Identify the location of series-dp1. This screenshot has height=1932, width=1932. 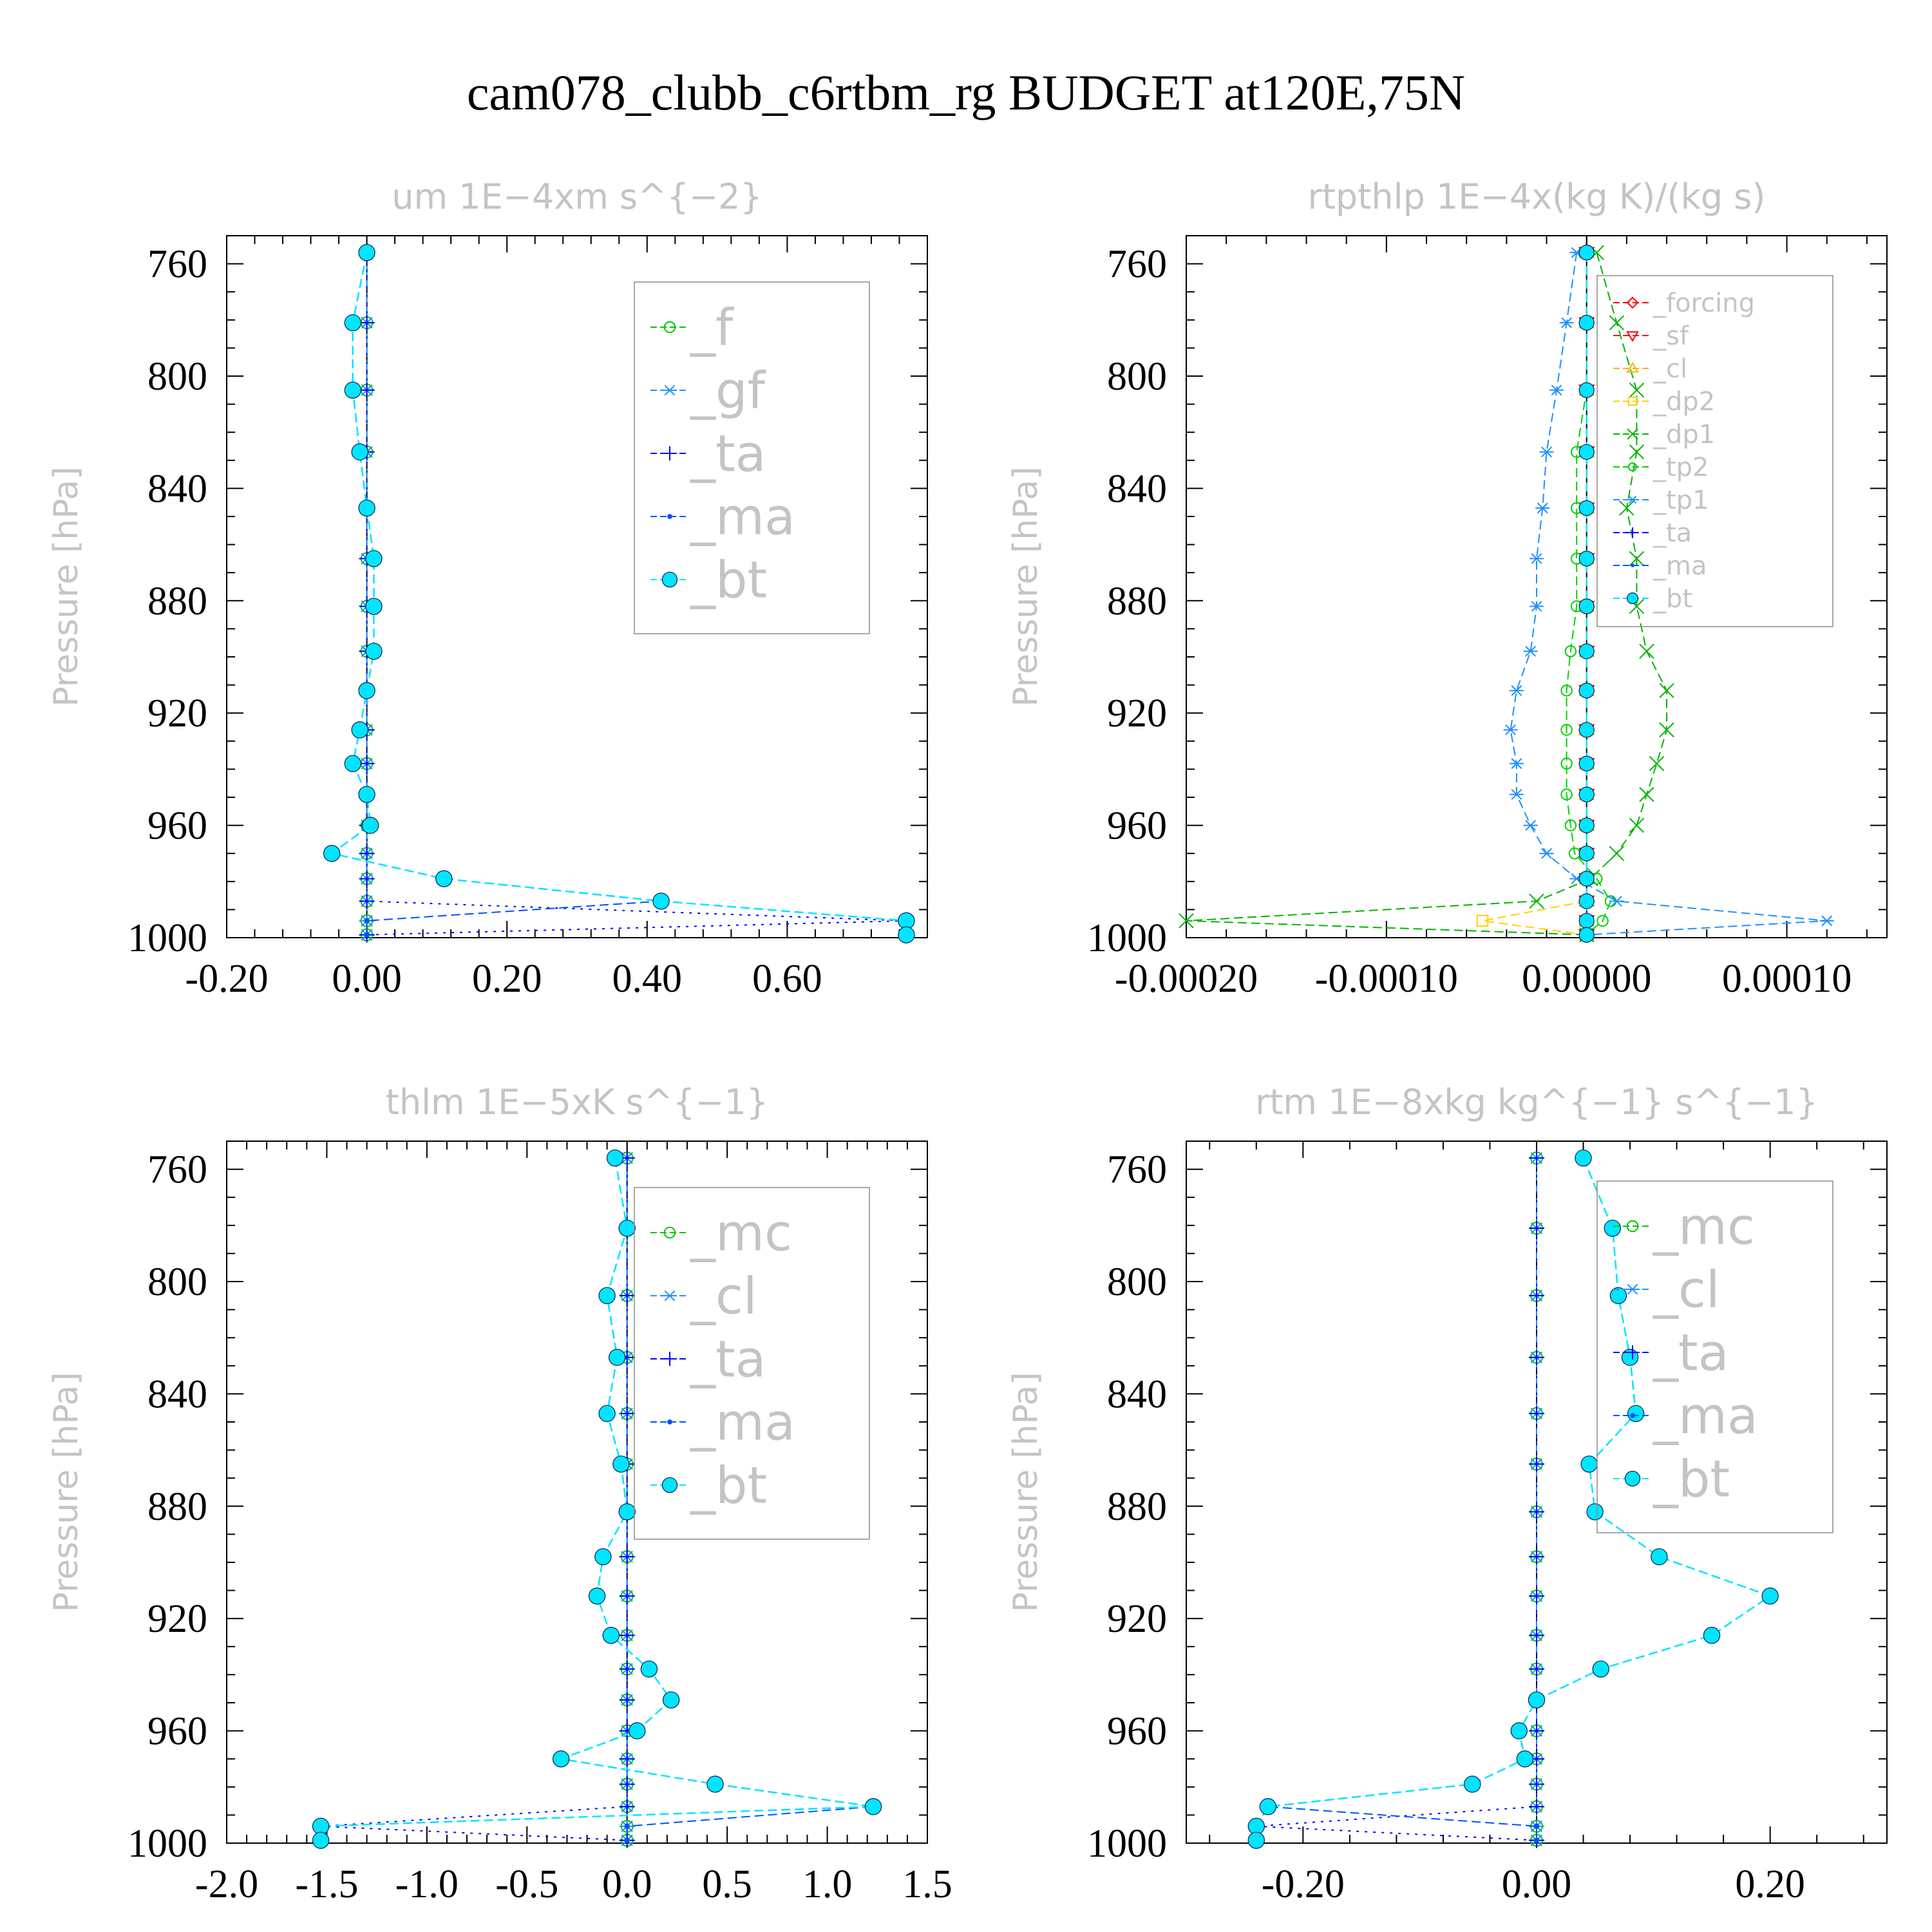
(1426, 594).